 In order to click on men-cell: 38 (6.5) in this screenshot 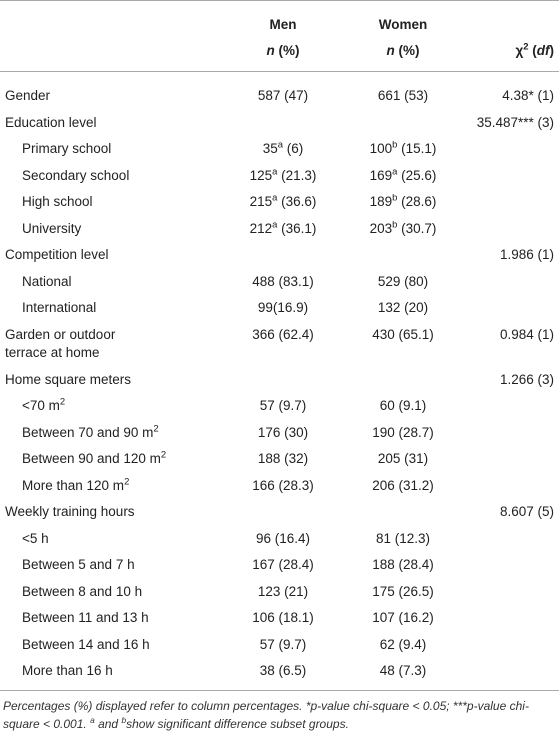, I will do `click(283, 670)`.